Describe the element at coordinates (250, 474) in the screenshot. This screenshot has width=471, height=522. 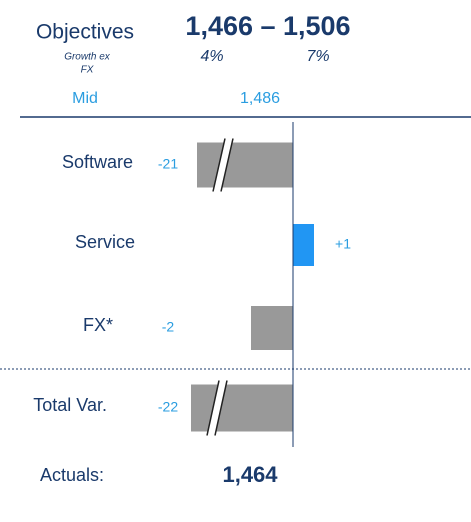
I see `actuals-value: 1,464` at that location.